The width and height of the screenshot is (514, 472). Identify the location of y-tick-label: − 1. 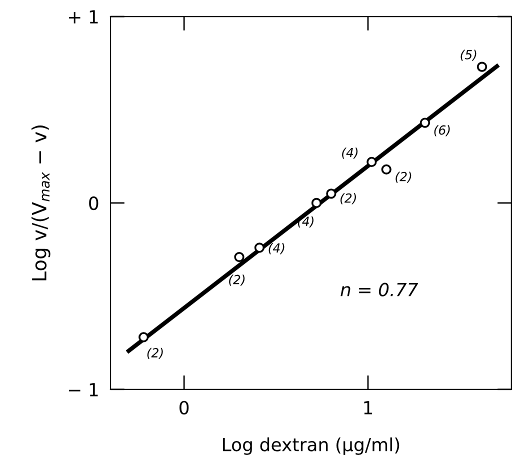
(83, 389).